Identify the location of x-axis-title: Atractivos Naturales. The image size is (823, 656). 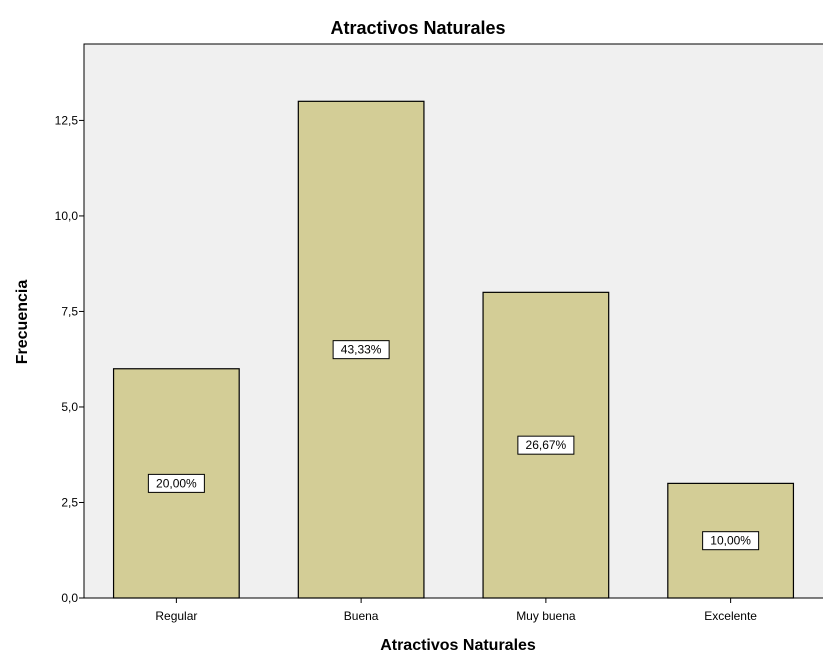
(458, 645).